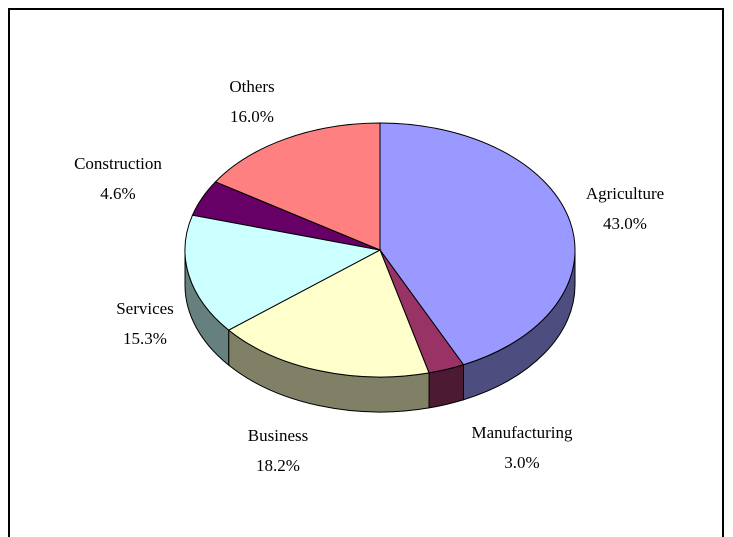  I want to click on value-label: 18.2%, so click(278, 465).